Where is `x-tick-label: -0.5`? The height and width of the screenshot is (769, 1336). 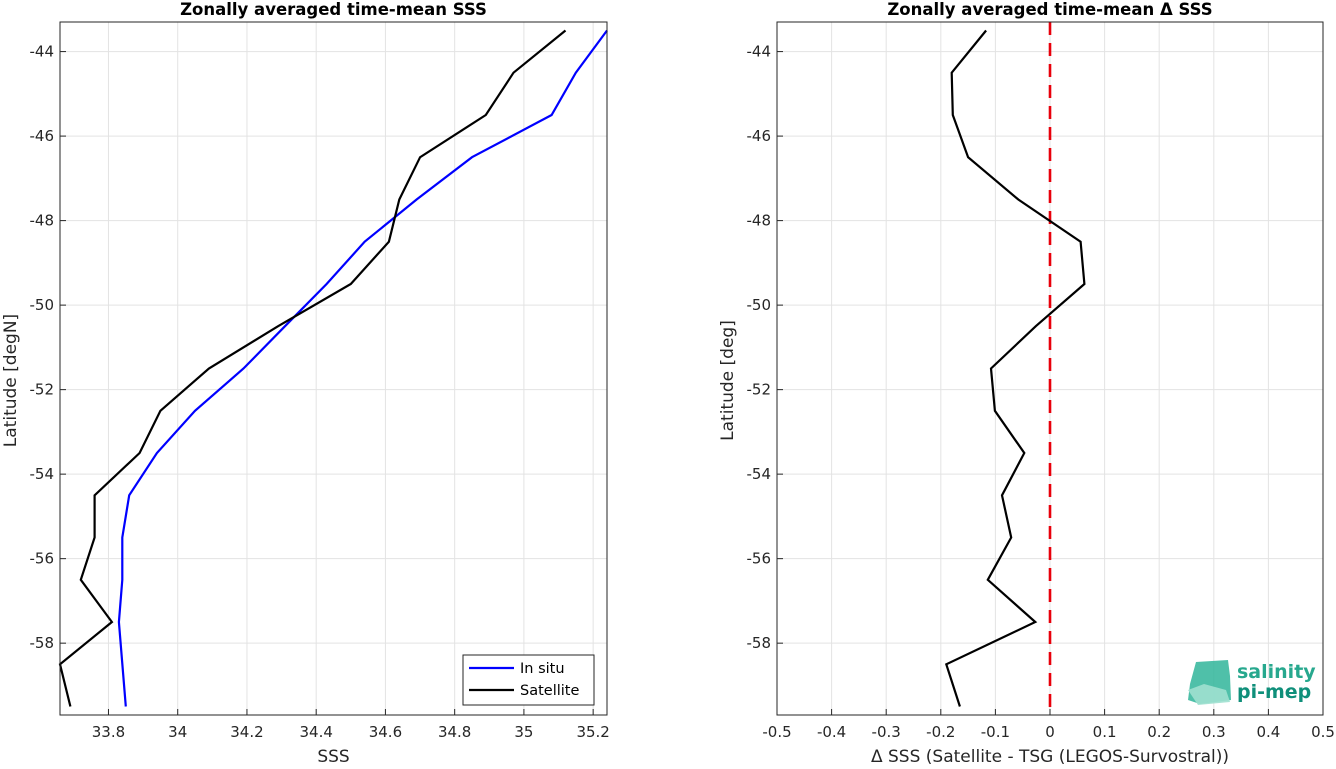
x-tick-label: -0.5 is located at coordinates (776, 732).